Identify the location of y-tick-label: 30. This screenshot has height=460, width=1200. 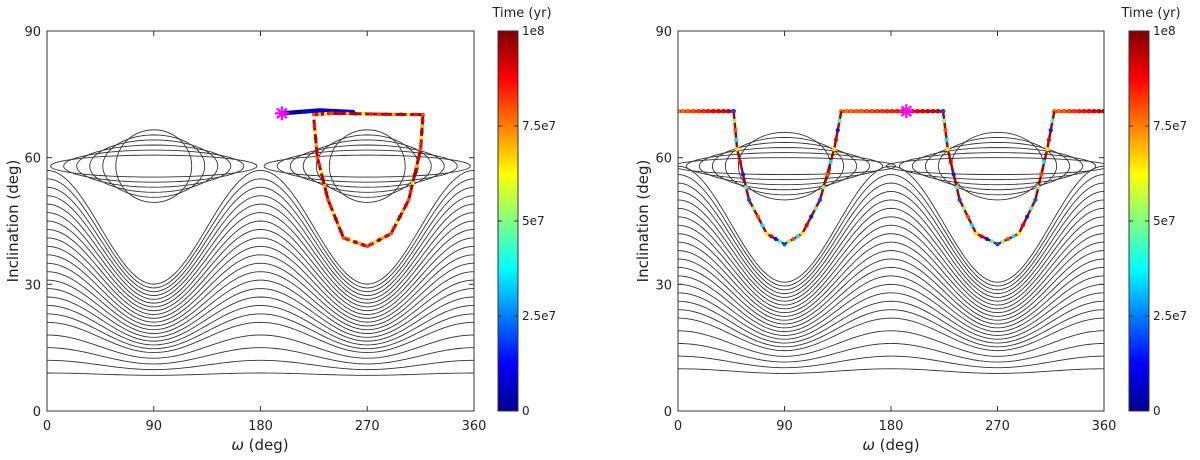
(663, 285).